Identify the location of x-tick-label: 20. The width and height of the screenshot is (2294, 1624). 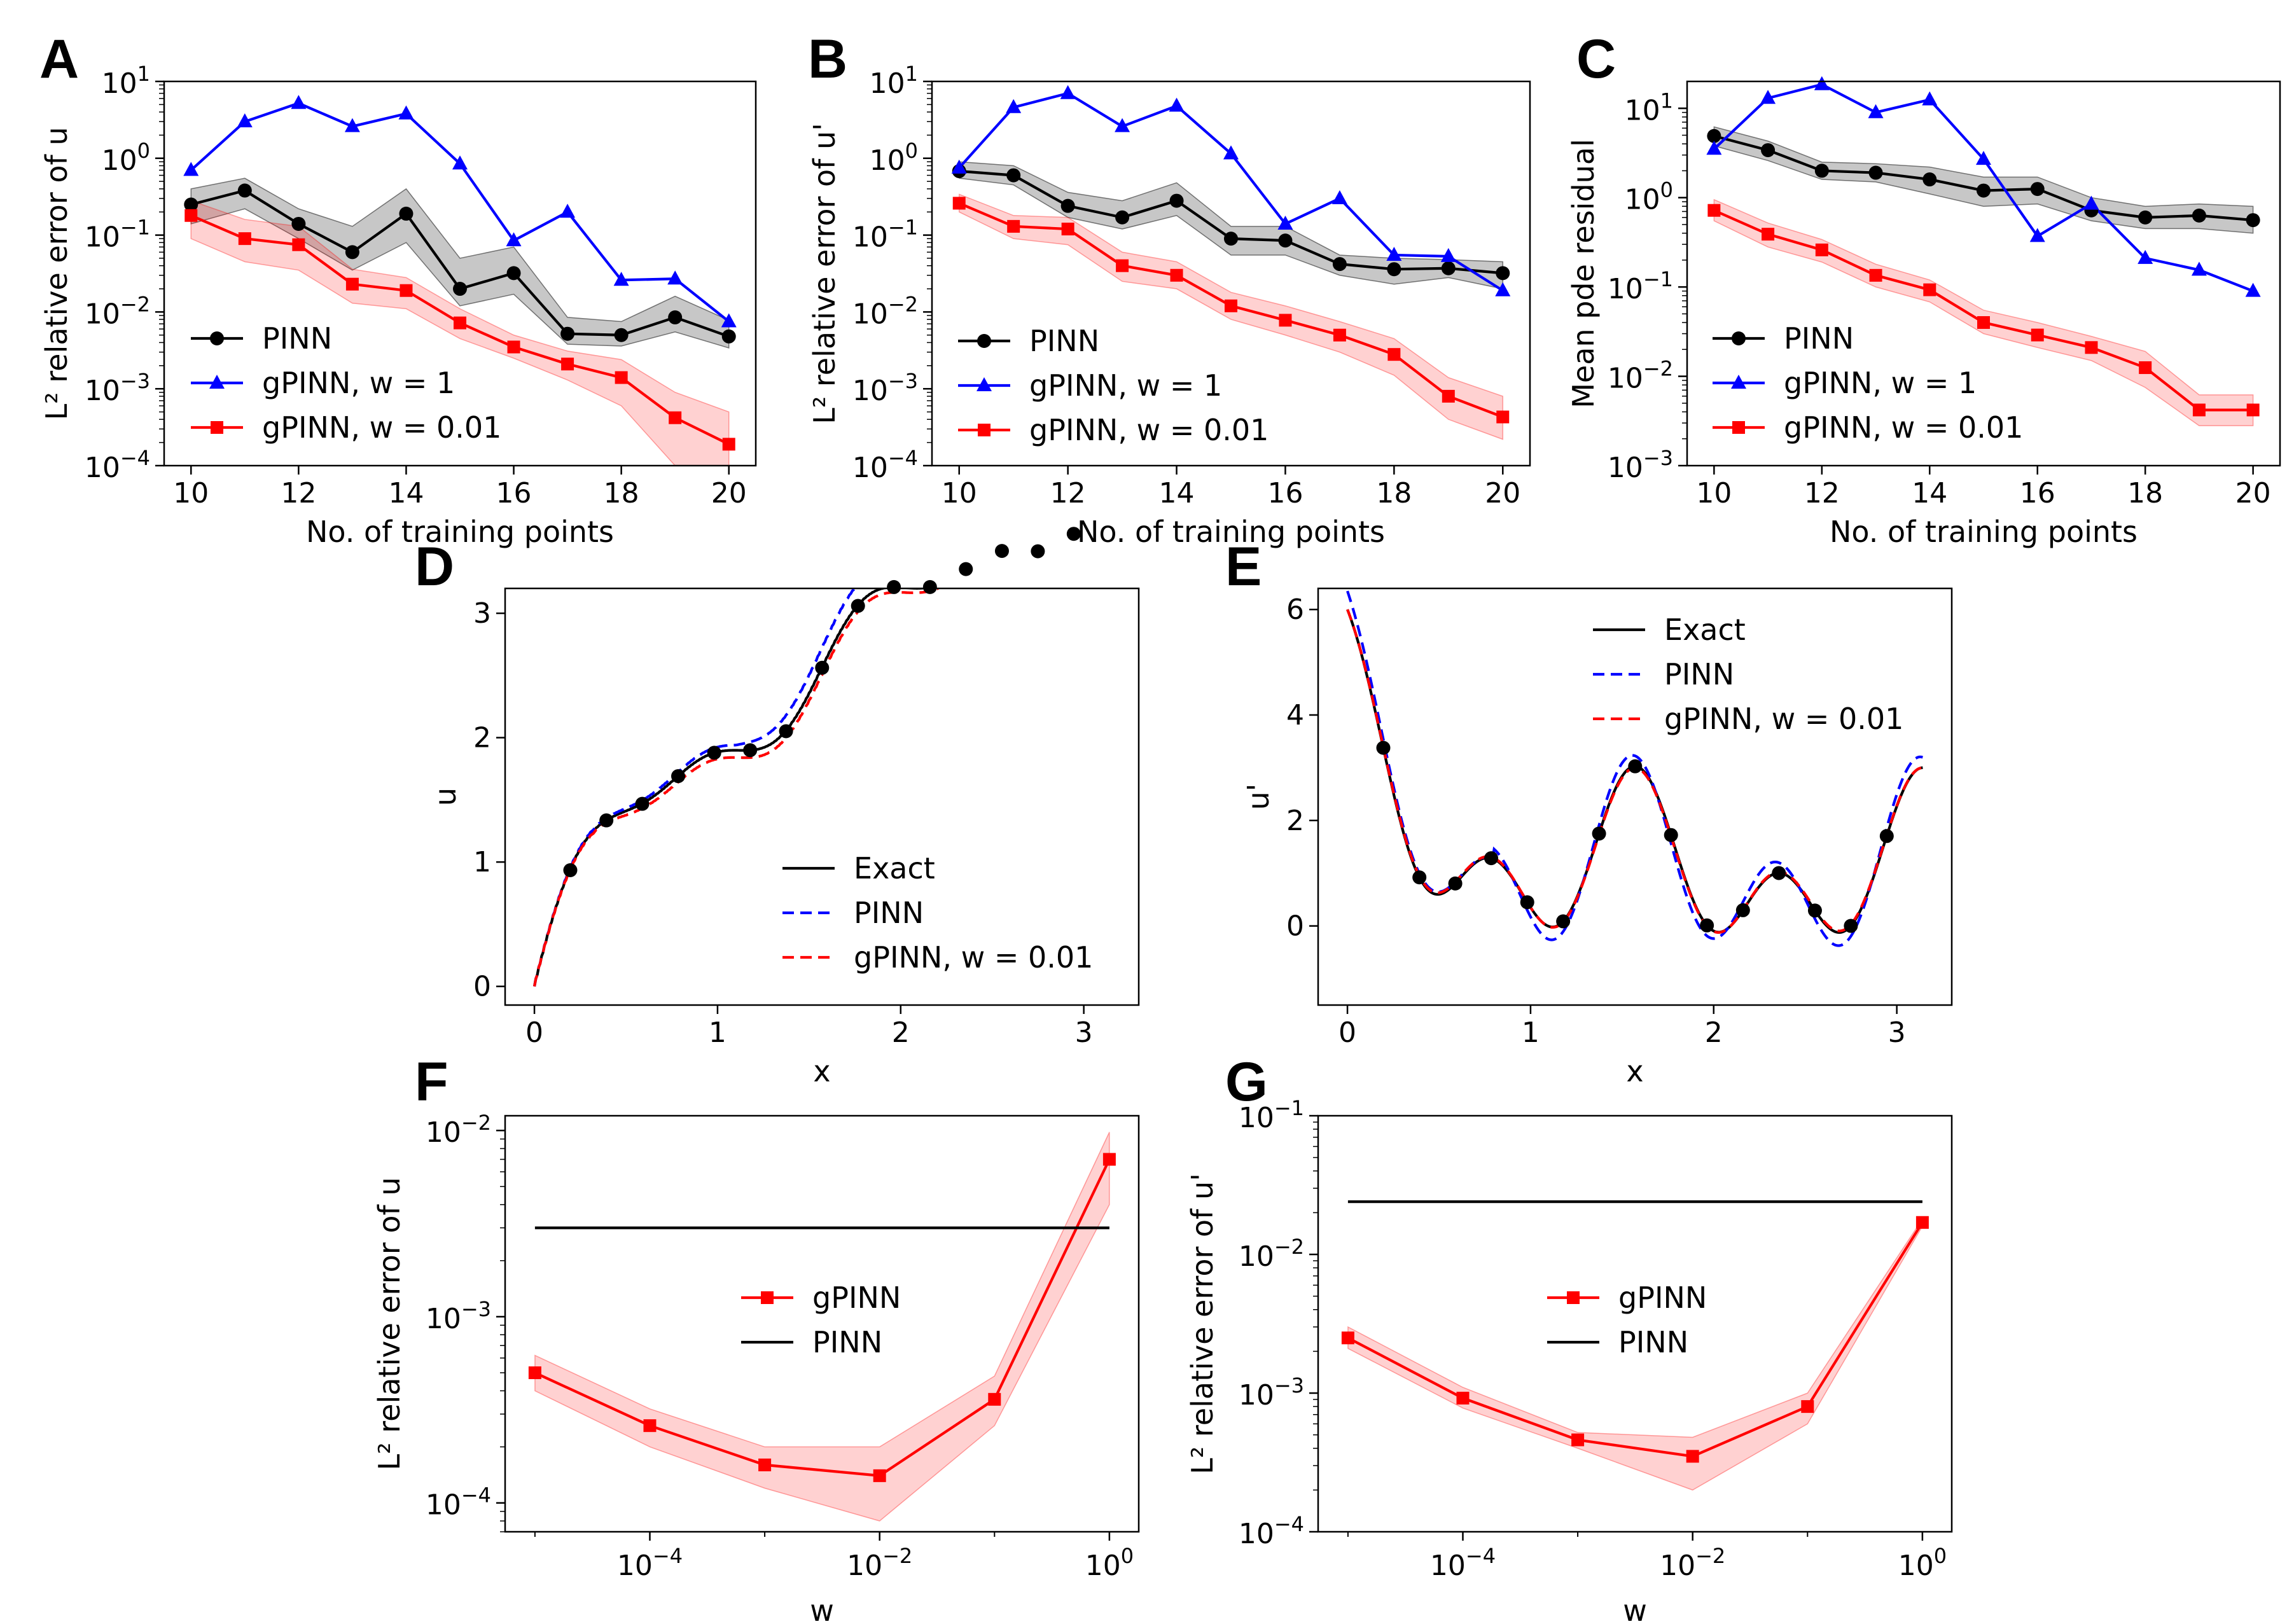
(1502, 493).